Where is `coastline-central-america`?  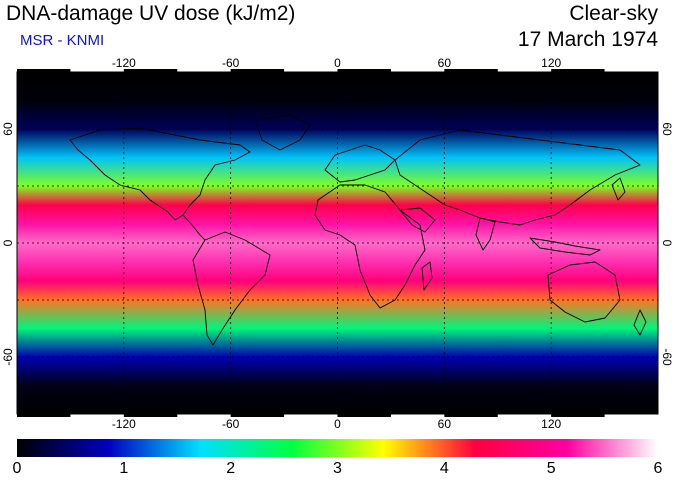 coastline-central-america is located at coordinates (194, 227).